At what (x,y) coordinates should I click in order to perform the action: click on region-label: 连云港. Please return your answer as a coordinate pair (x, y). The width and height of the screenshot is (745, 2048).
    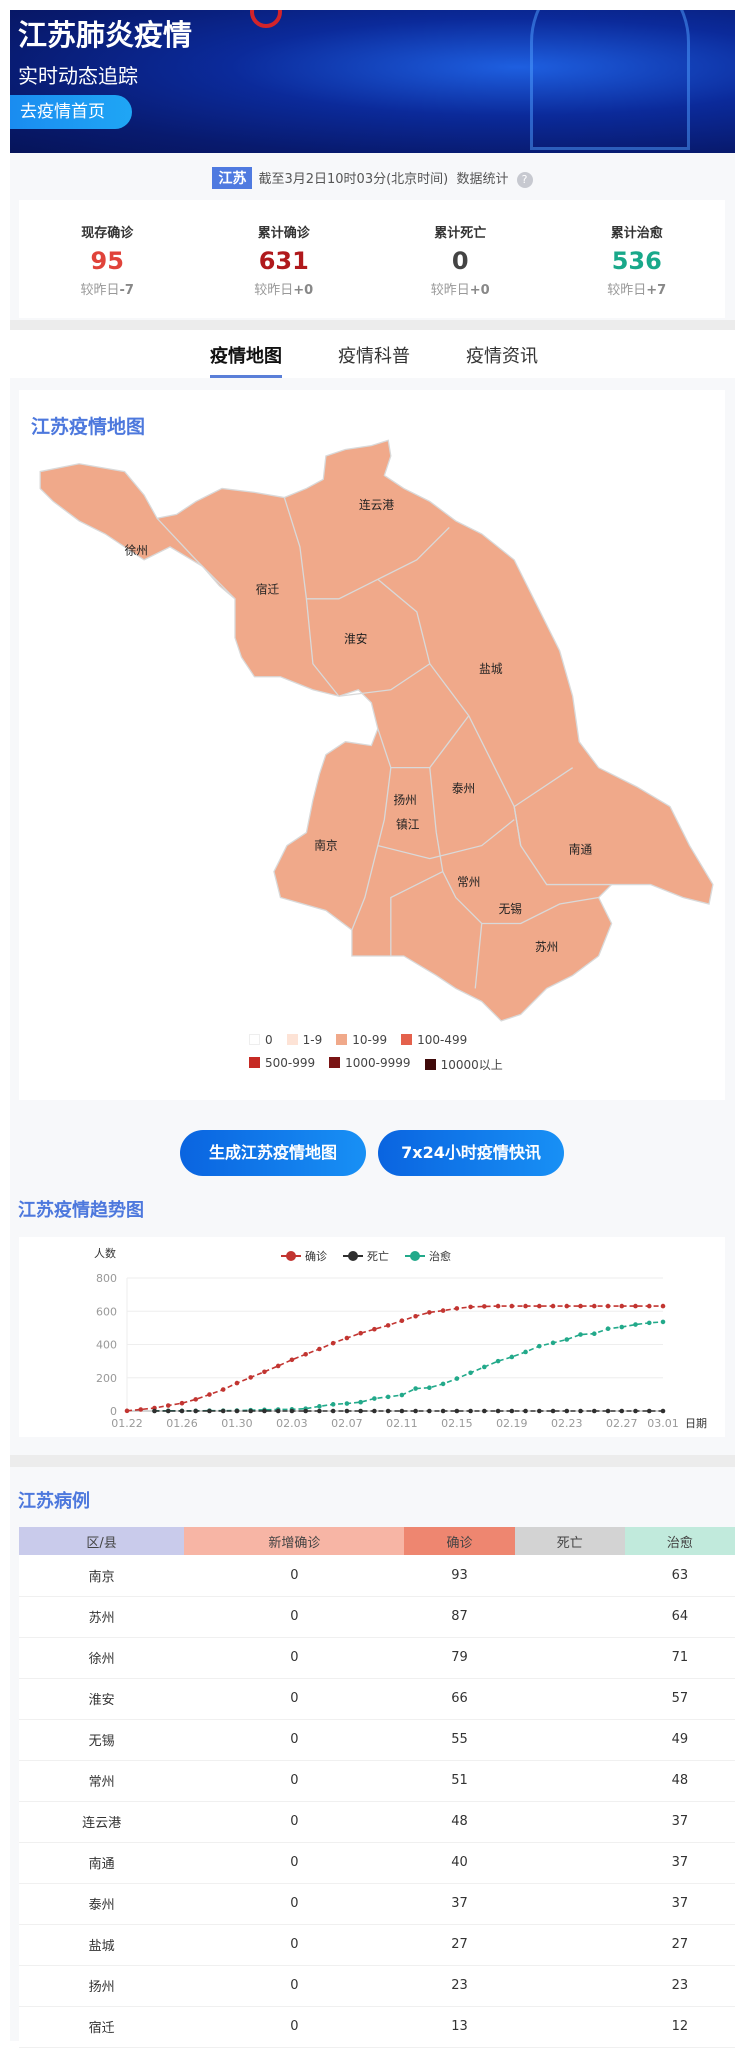
    Looking at the image, I should click on (376, 505).